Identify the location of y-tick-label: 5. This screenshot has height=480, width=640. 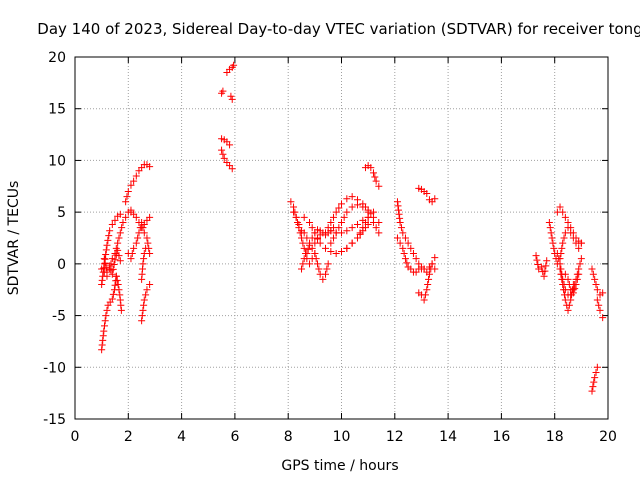
(61, 213).